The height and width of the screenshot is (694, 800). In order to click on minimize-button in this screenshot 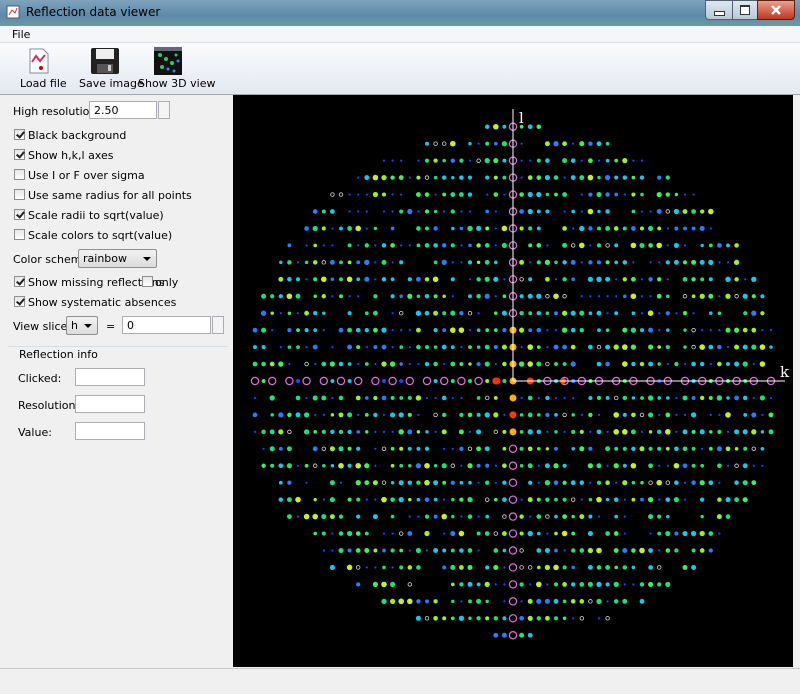, I will do `click(719, 10)`.